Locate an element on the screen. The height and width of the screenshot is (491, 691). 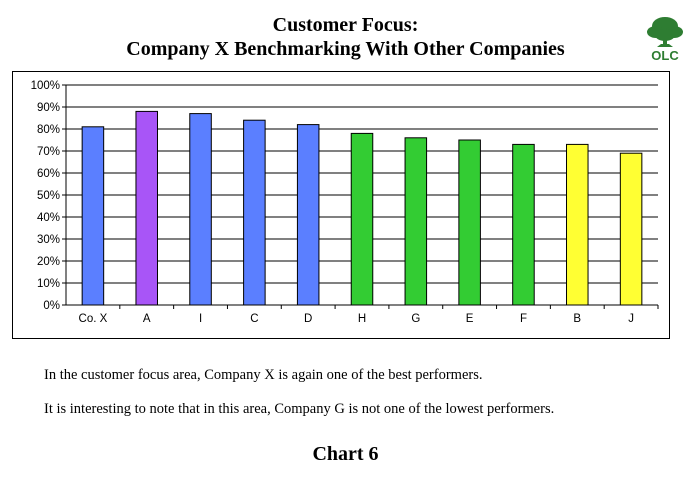
x-tick-label: Co. X is located at coordinates (93, 319).